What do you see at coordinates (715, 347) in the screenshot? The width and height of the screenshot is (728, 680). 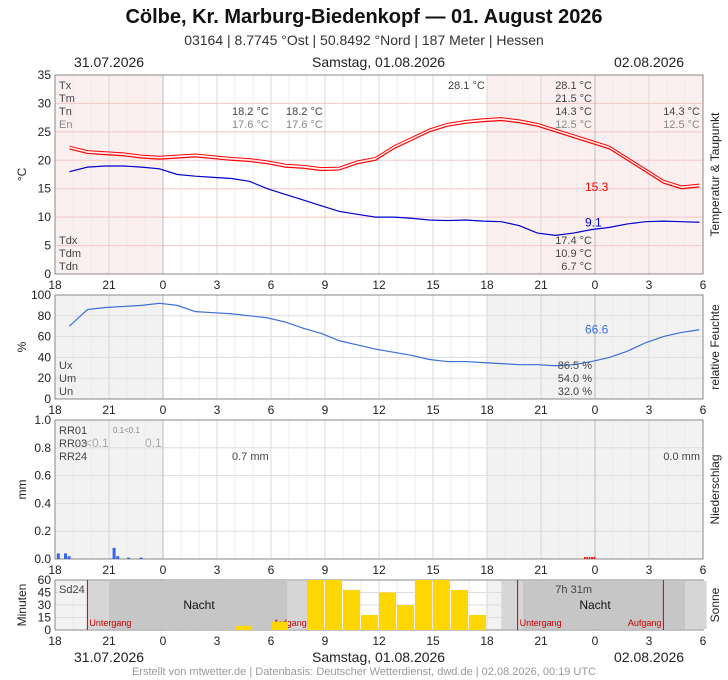 I see `side-label: relative Feuchte` at bounding box center [715, 347].